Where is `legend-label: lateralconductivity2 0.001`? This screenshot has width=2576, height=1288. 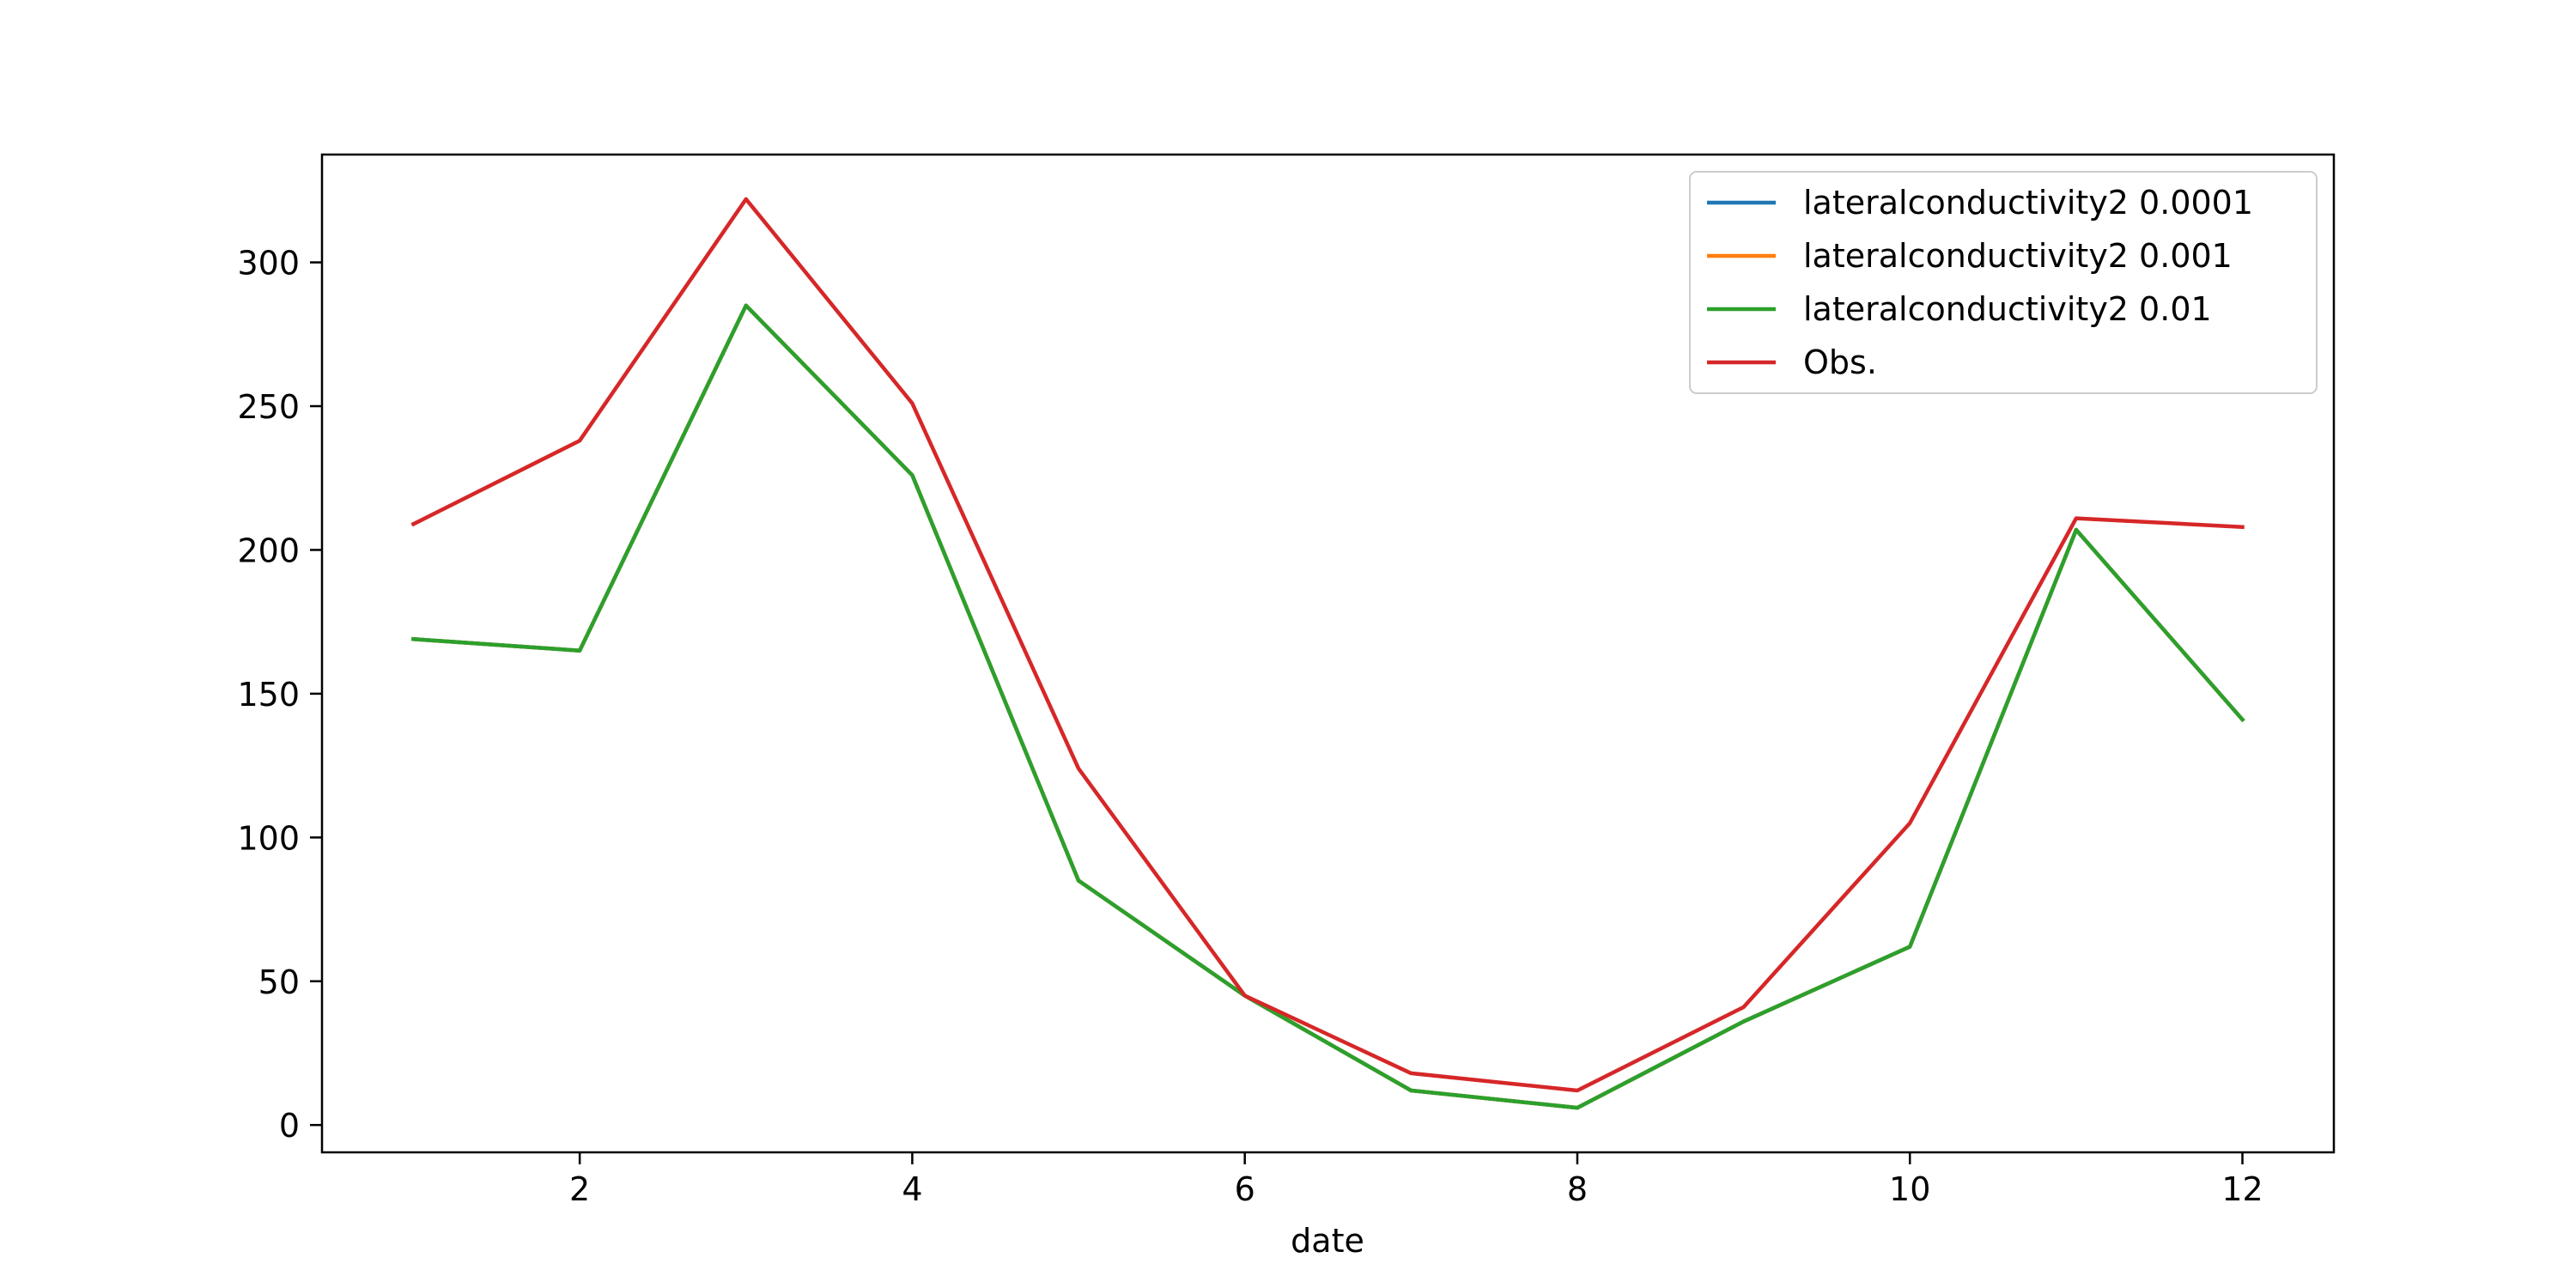
legend-label: lateralconductivity2 0.001 is located at coordinates (2018, 256).